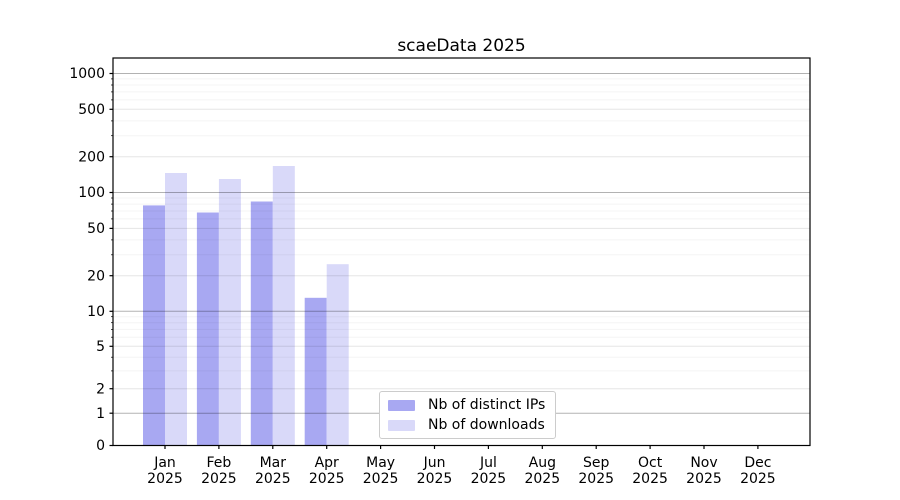  I want to click on y-tick-label: 200, so click(91, 157).